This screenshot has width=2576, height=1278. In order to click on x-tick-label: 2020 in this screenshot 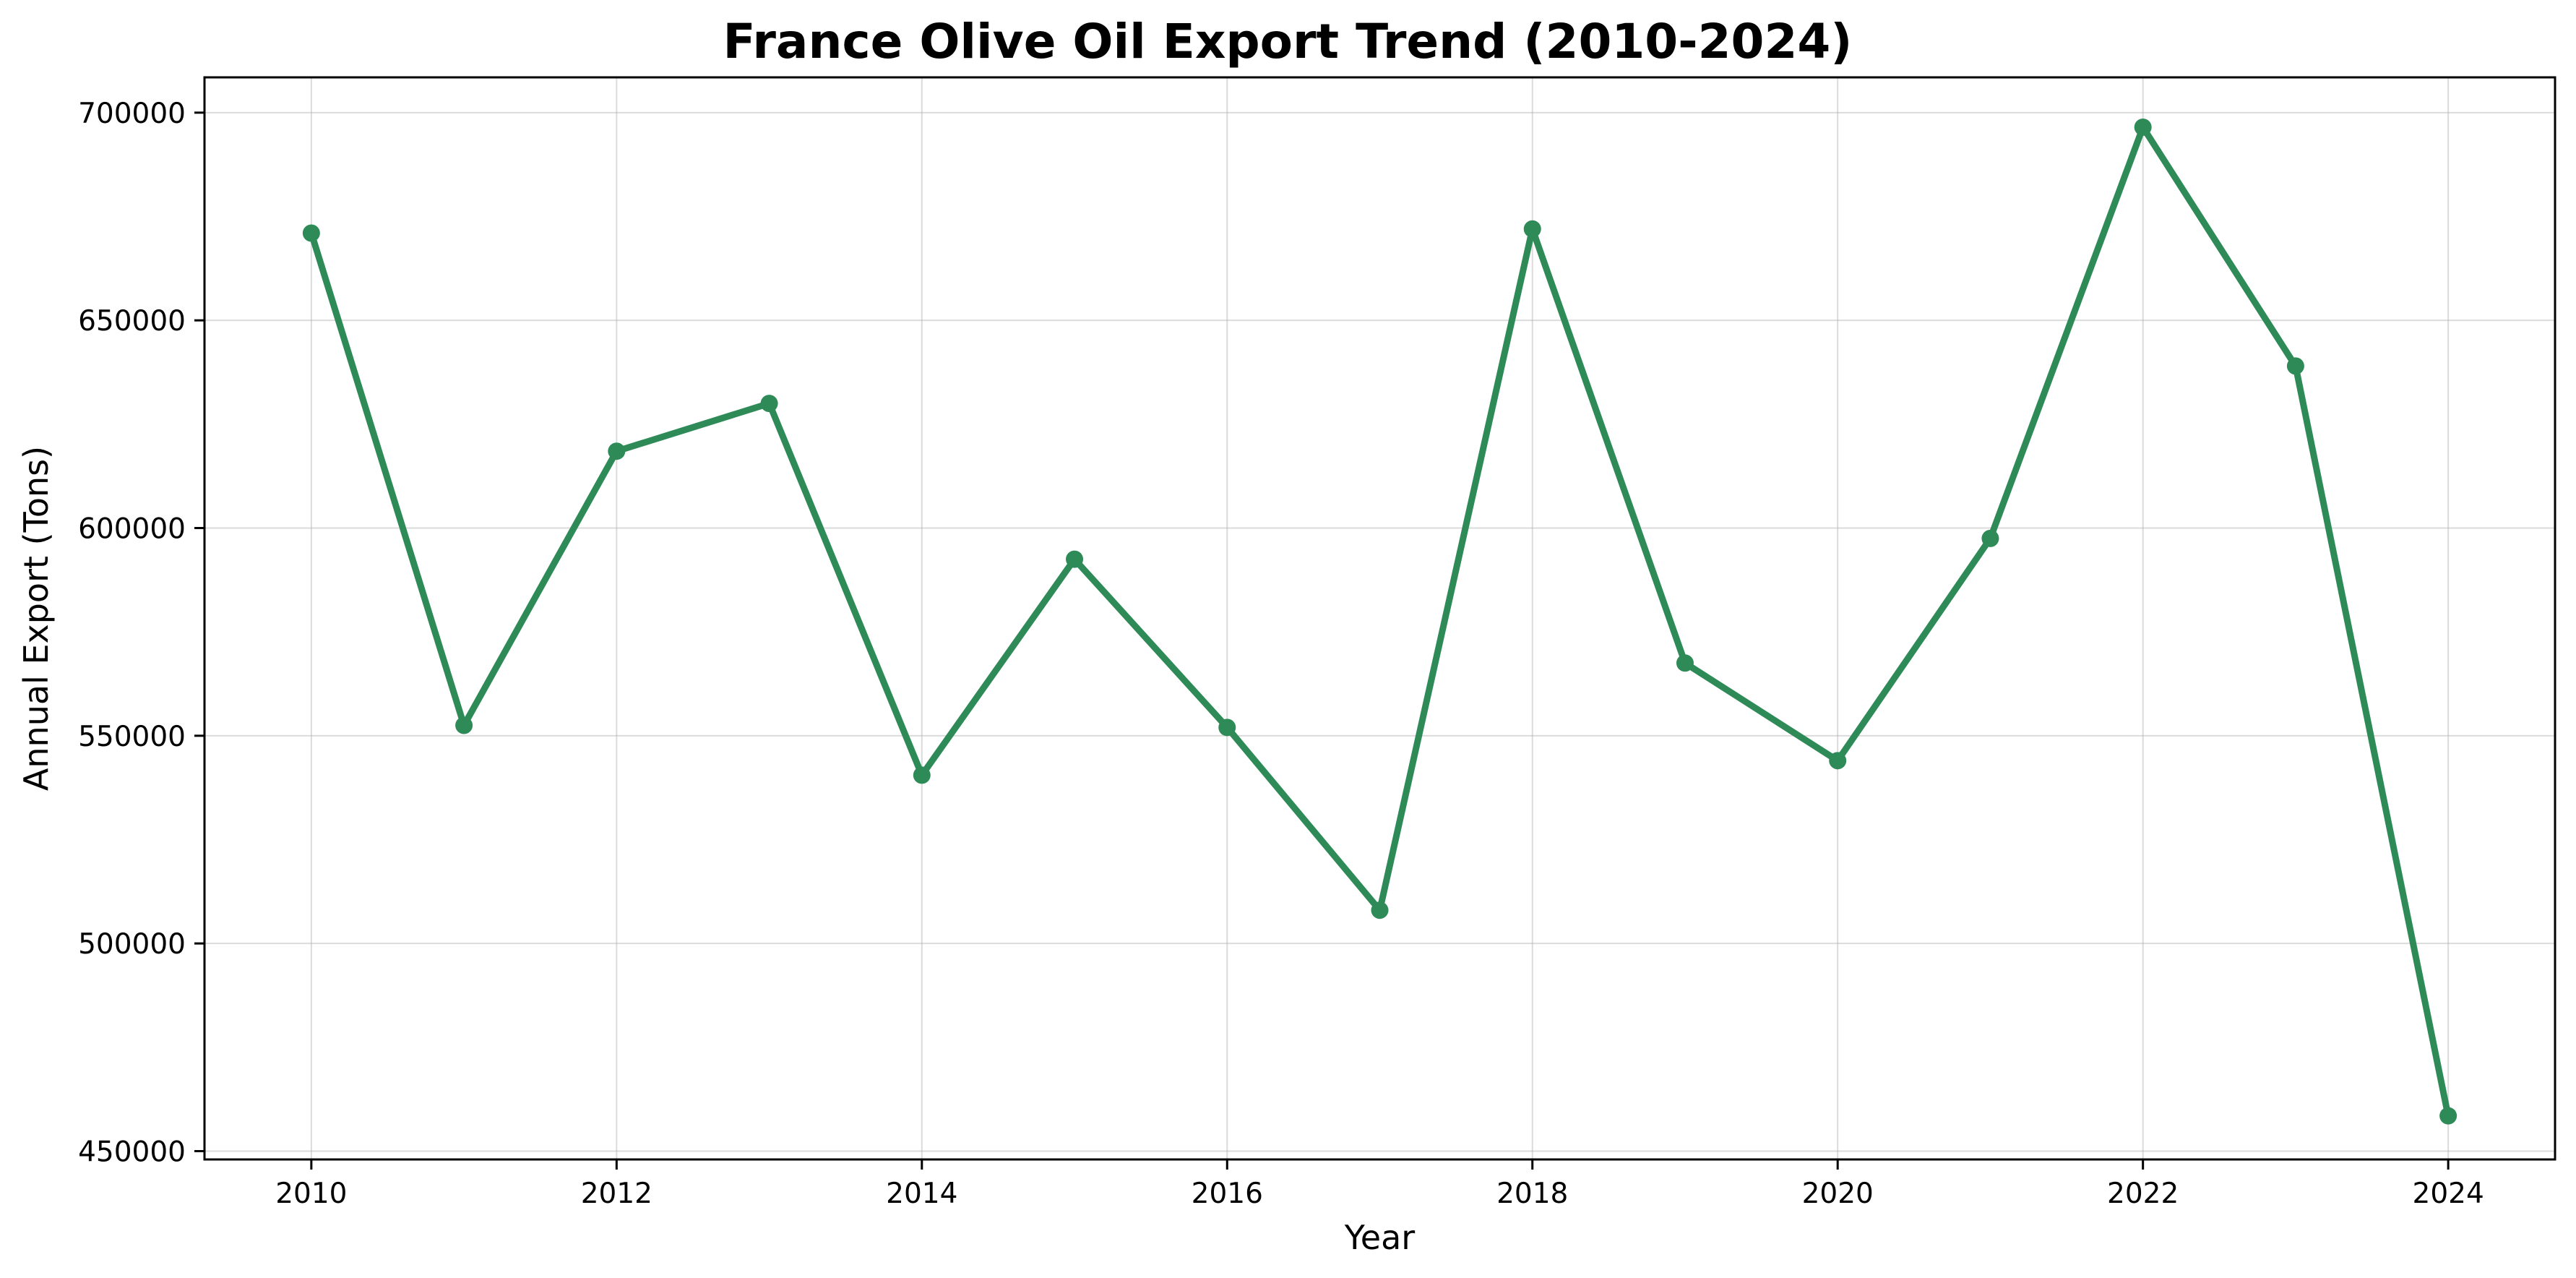, I will do `click(1838, 1194)`.